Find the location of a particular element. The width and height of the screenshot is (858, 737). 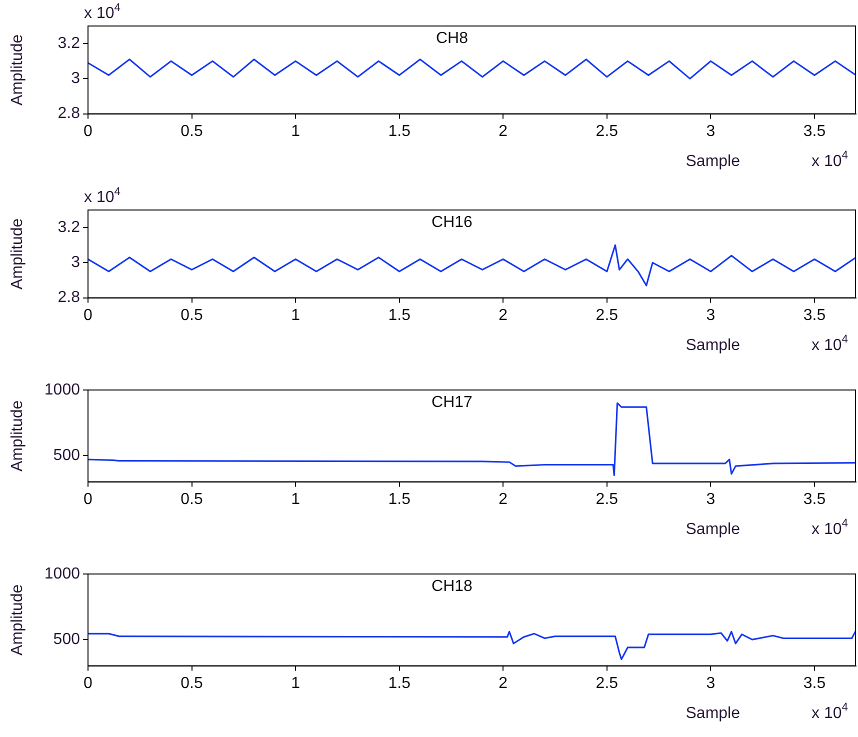

chart-title: CH17 is located at coordinates (452, 402).